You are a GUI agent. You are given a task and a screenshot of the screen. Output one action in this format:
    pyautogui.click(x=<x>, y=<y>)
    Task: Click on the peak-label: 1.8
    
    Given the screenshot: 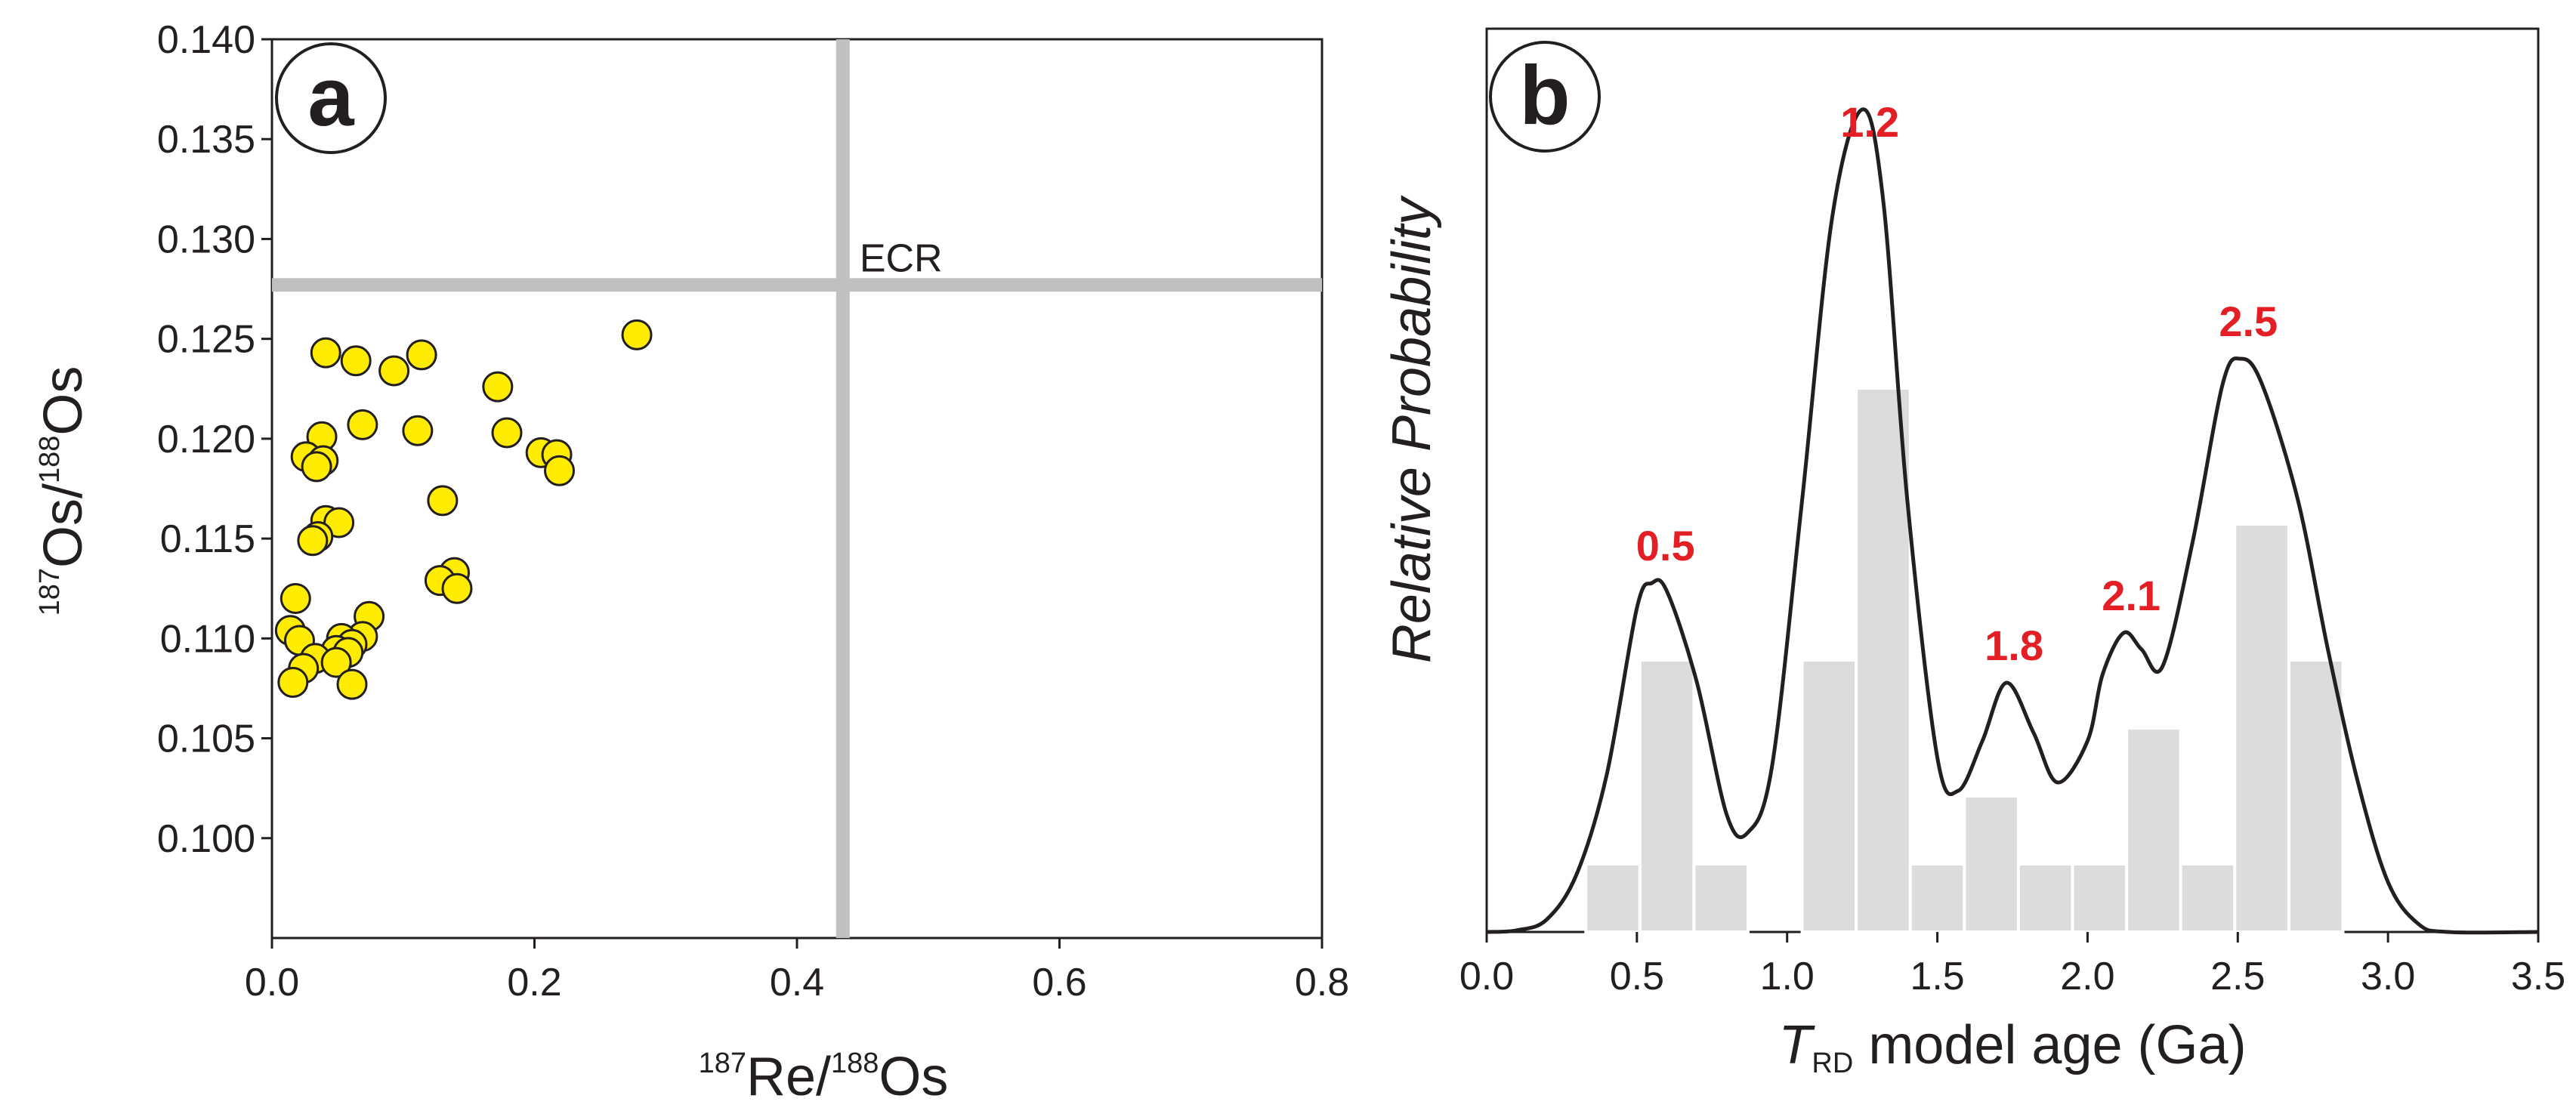 What is the action you would take?
    pyautogui.click(x=2014, y=645)
    